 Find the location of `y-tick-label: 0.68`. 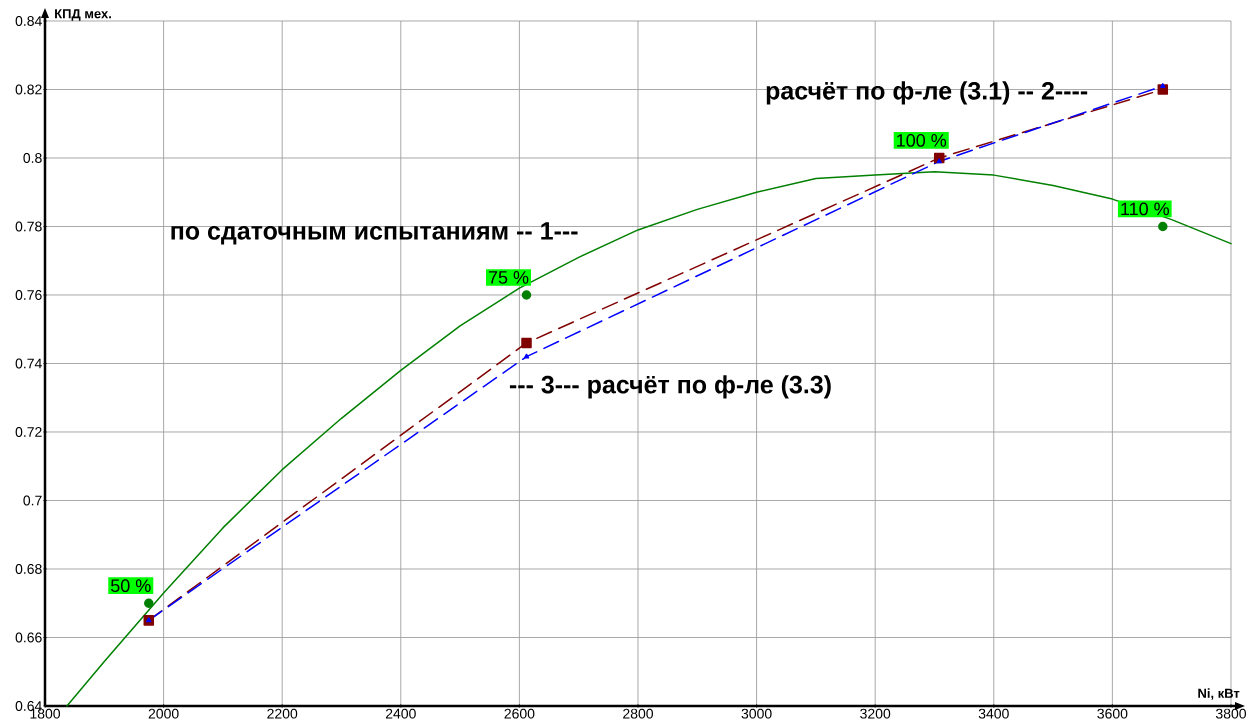

y-tick-label: 0.68 is located at coordinates (28, 569).